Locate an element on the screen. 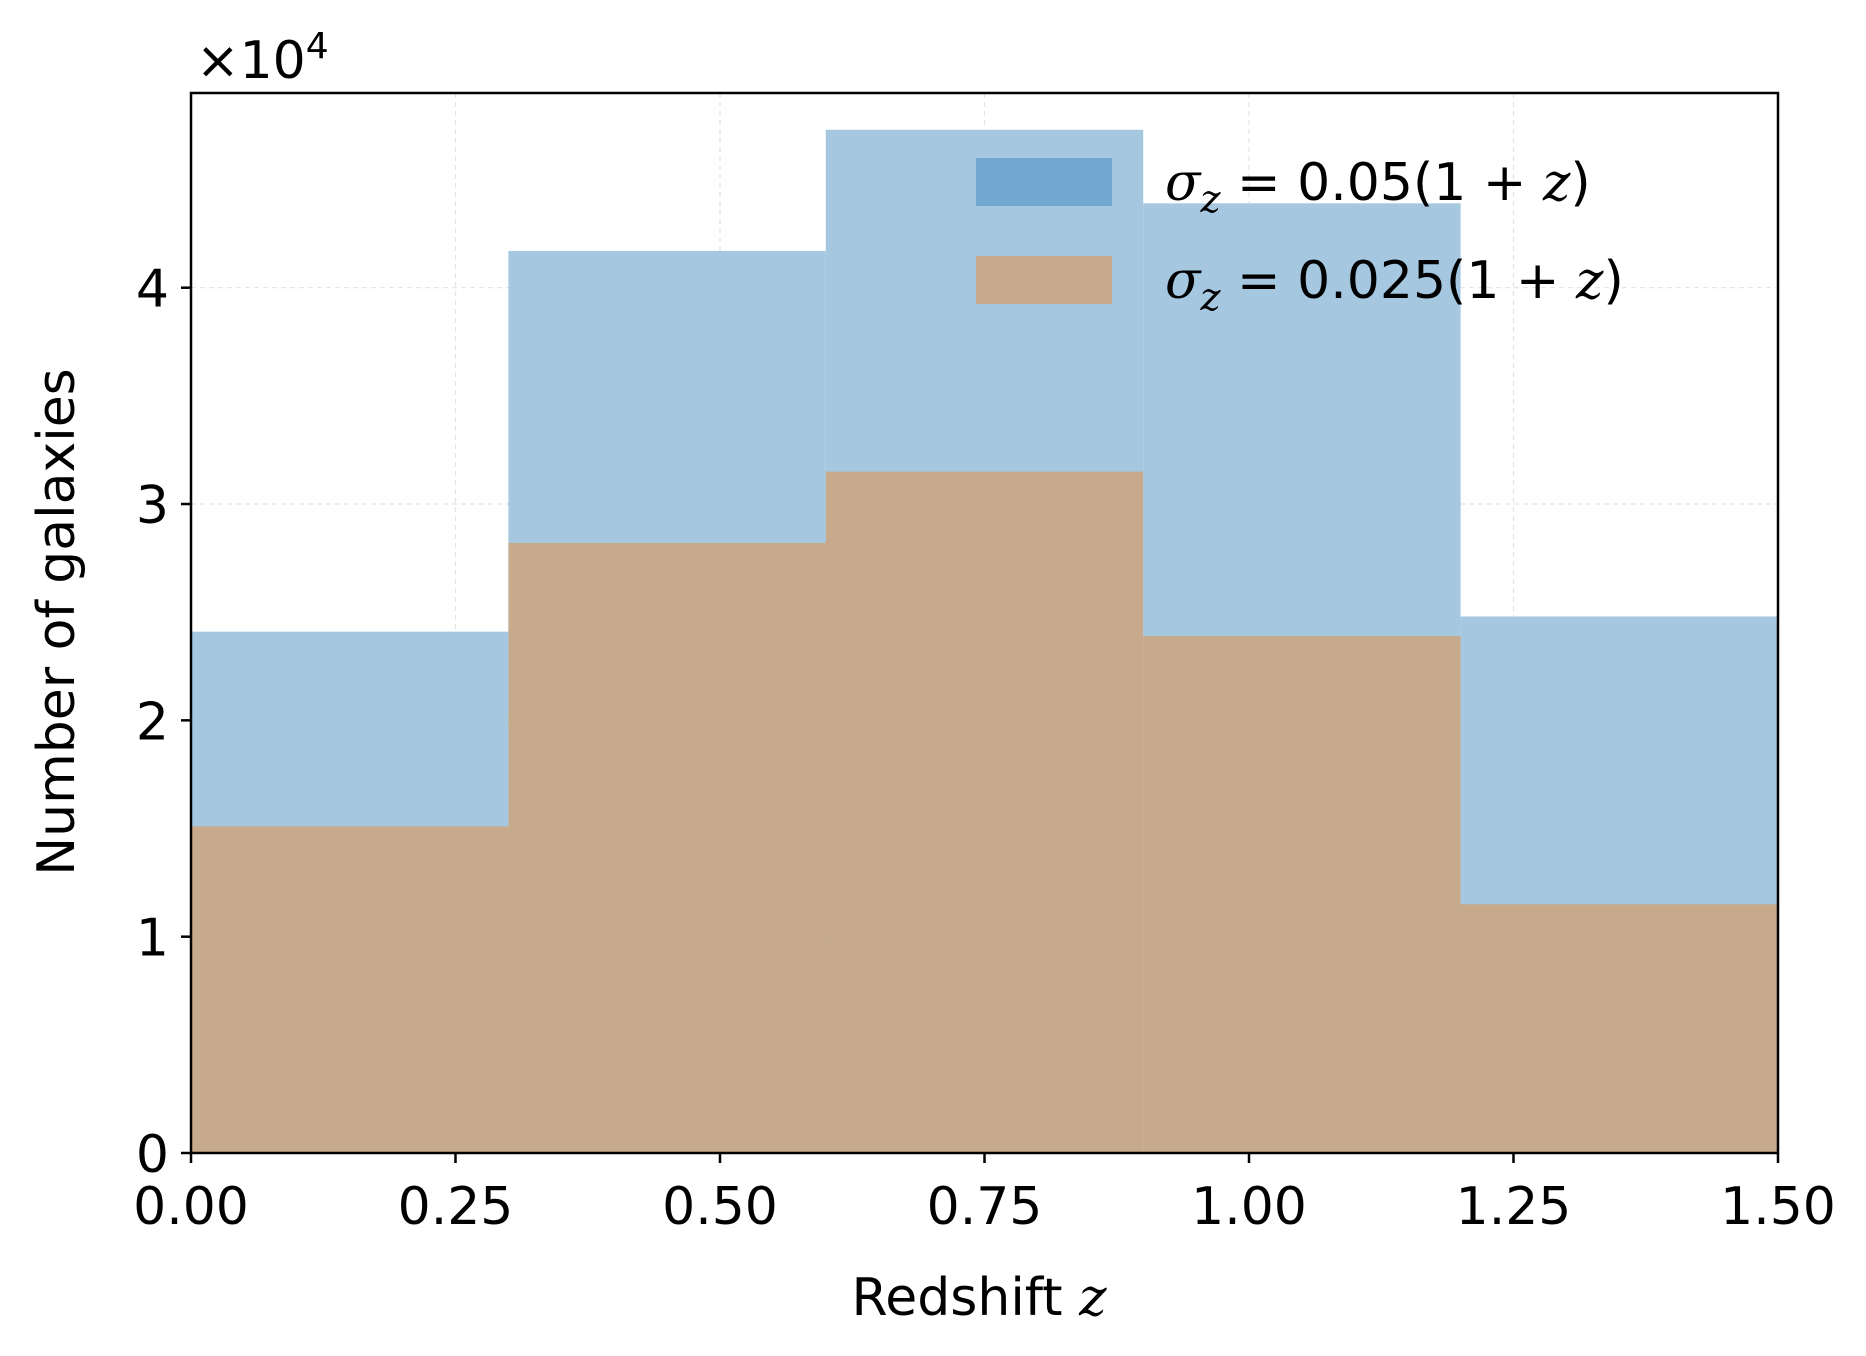 This screenshot has width=1866, height=1356. x-axis-label: Redshift z is located at coordinates (979, 1298).